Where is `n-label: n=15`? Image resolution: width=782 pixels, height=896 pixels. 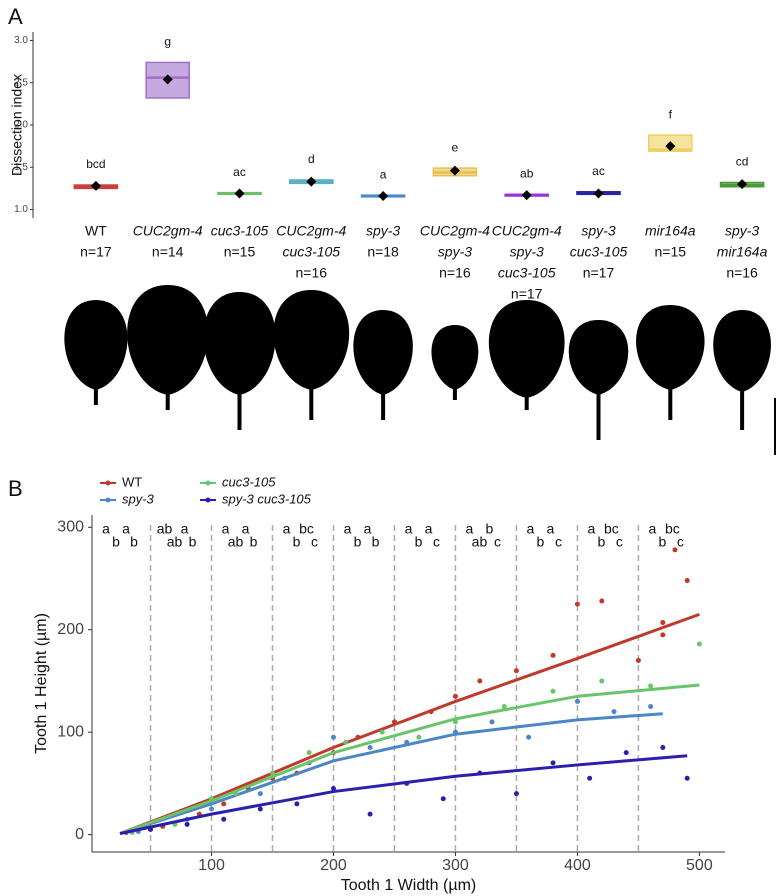
n-label: n=15 is located at coordinates (240, 252).